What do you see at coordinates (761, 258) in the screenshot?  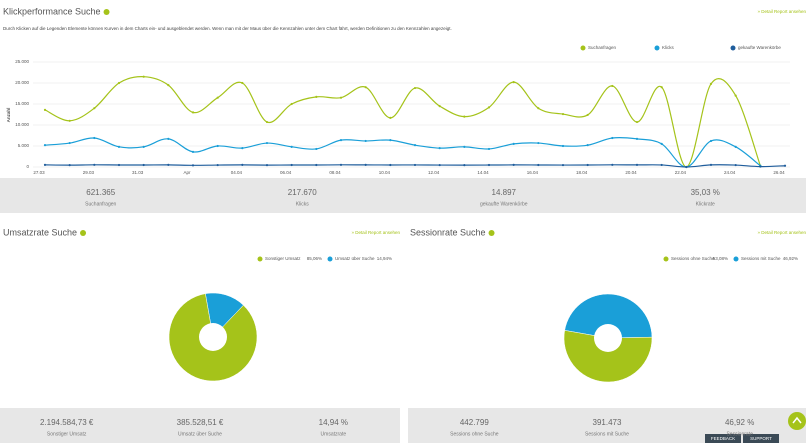 I see `legend-label: Sessions mit Suche` at bounding box center [761, 258].